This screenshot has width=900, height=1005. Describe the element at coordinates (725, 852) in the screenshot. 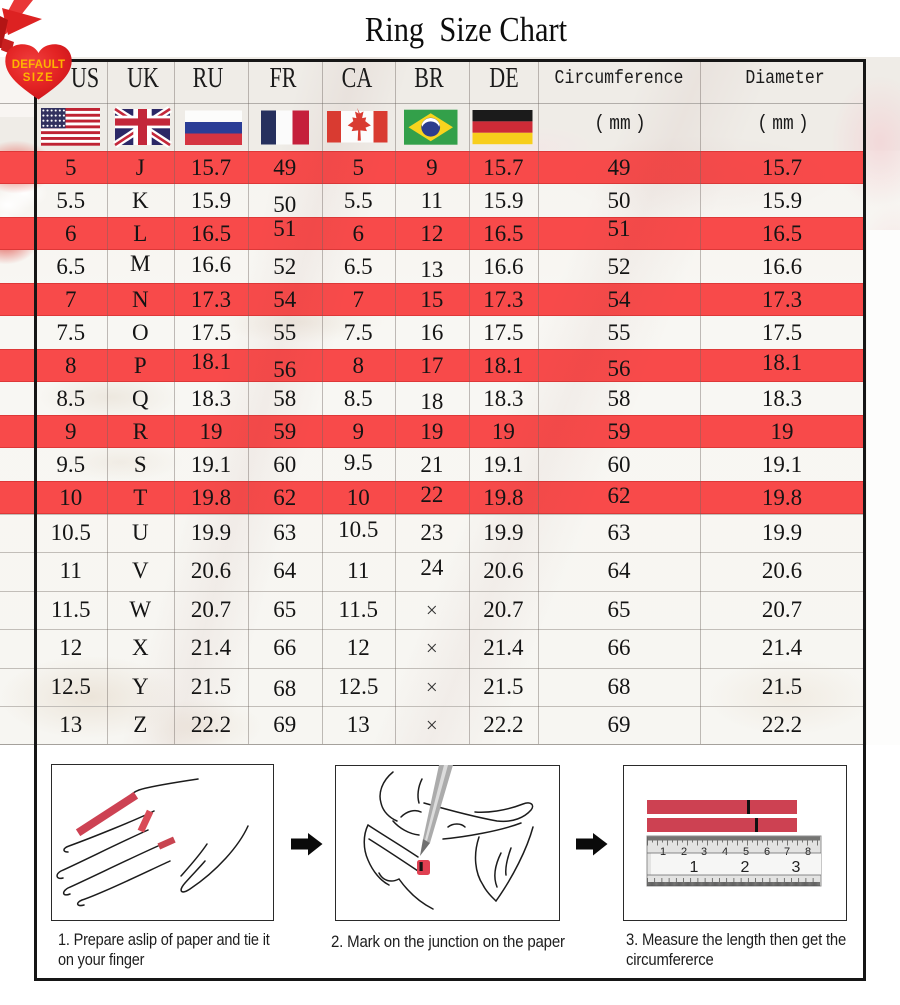

I see `svg-text: 4` at that location.